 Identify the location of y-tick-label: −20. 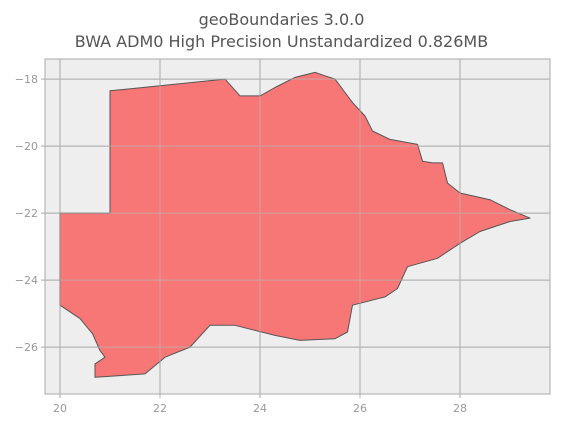
(26, 146).